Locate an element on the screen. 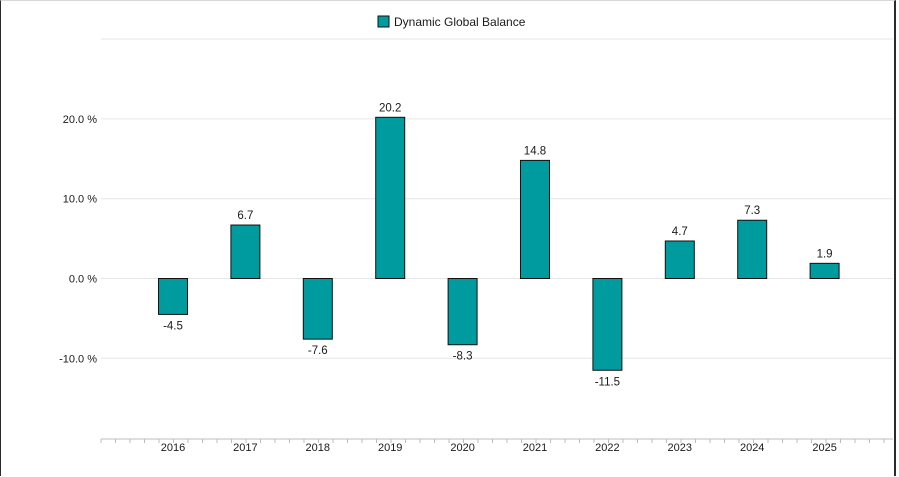 Image resolution: width=899 pixels, height=477 pixels. x-tick-label: 2018 is located at coordinates (318, 448).